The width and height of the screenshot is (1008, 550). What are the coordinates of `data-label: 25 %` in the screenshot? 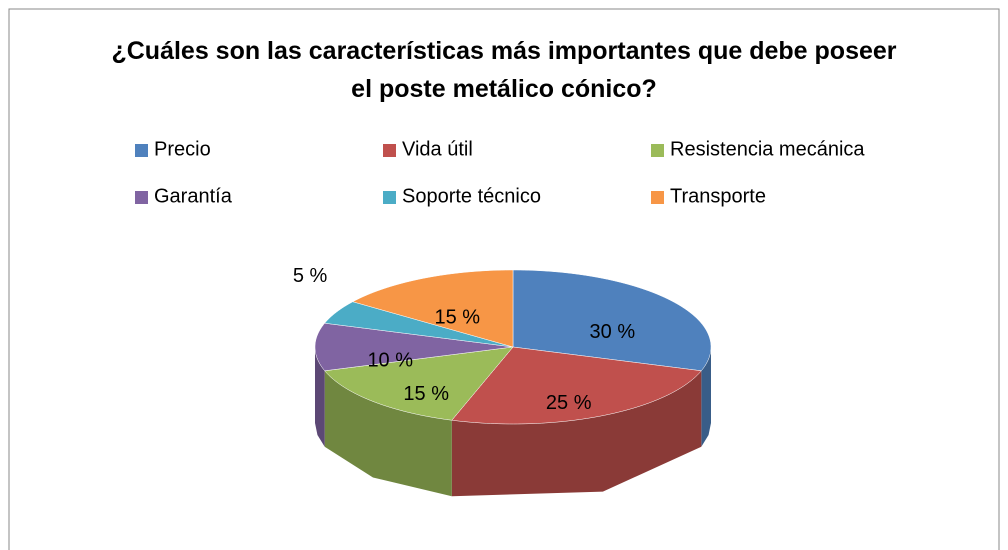 It's located at (569, 403).